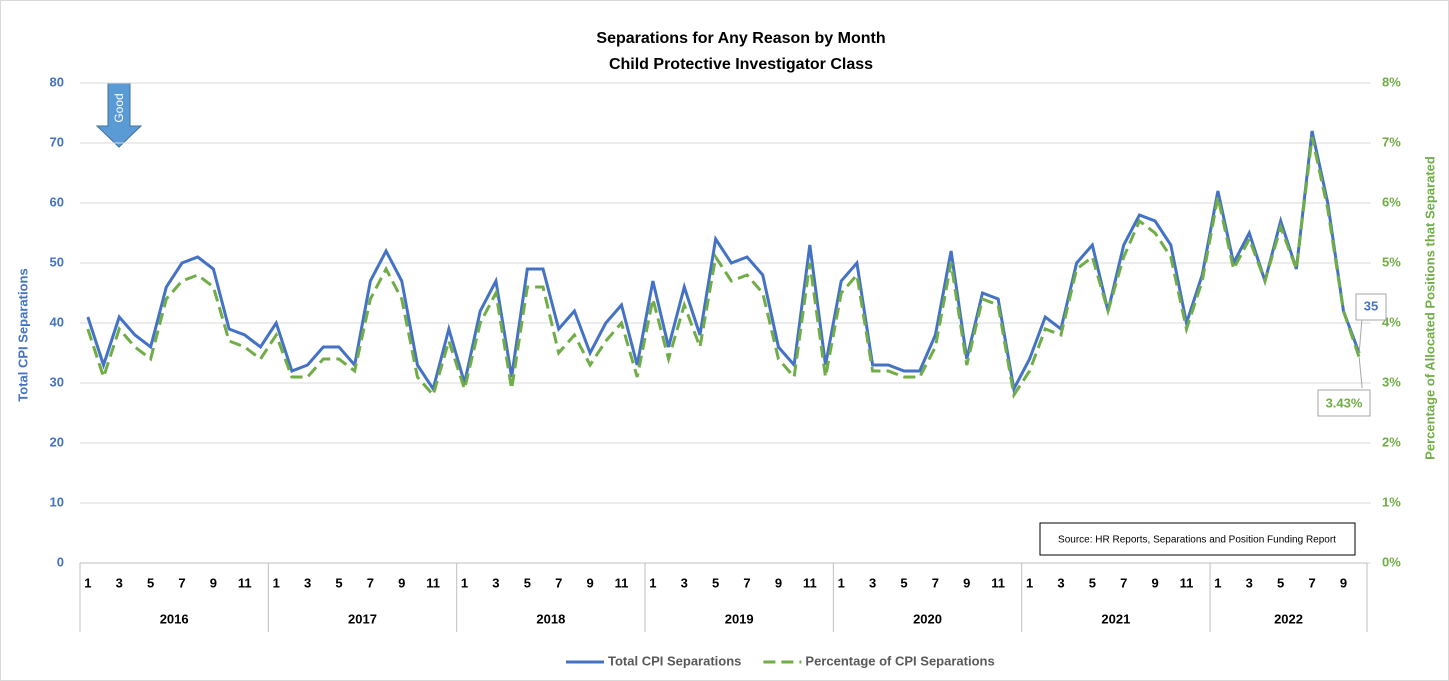 The width and height of the screenshot is (1449, 681). I want to click on year-label: 2022, so click(1288, 618).